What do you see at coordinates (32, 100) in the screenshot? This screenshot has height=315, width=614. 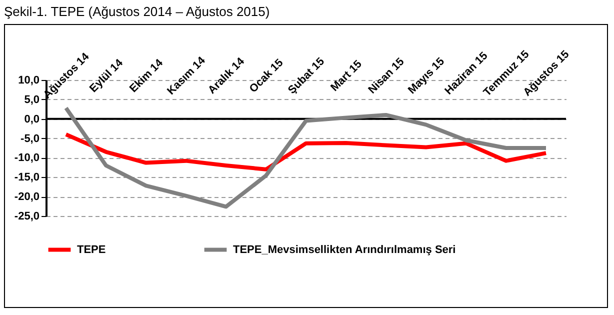 I see `y-tick-label: 5,0` at bounding box center [32, 100].